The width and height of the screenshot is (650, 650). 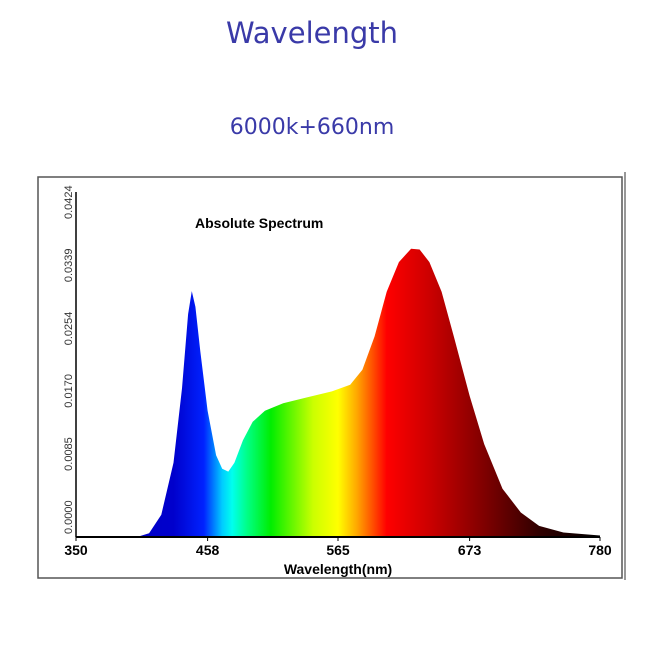 What do you see at coordinates (470, 550) in the screenshot?
I see `x-tick-label: 673` at bounding box center [470, 550].